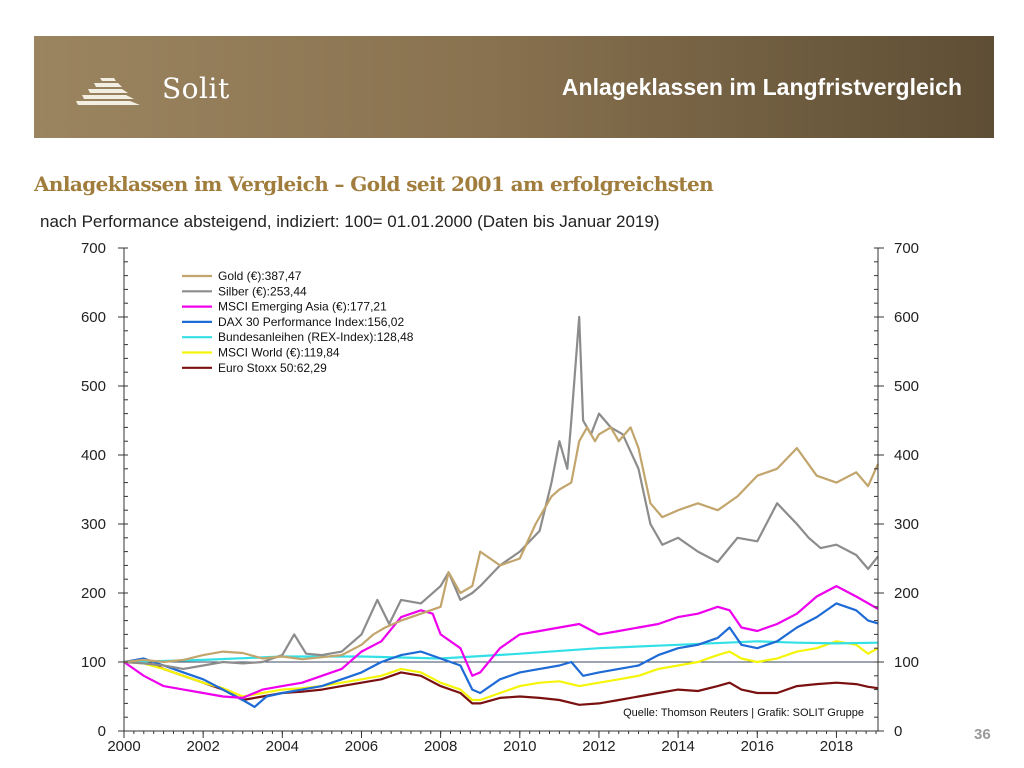 The width and height of the screenshot is (1024, 768). Describe the element at coordinates (519, 746) in the screenshot. I see `x-tick-label: 2010` at that location.